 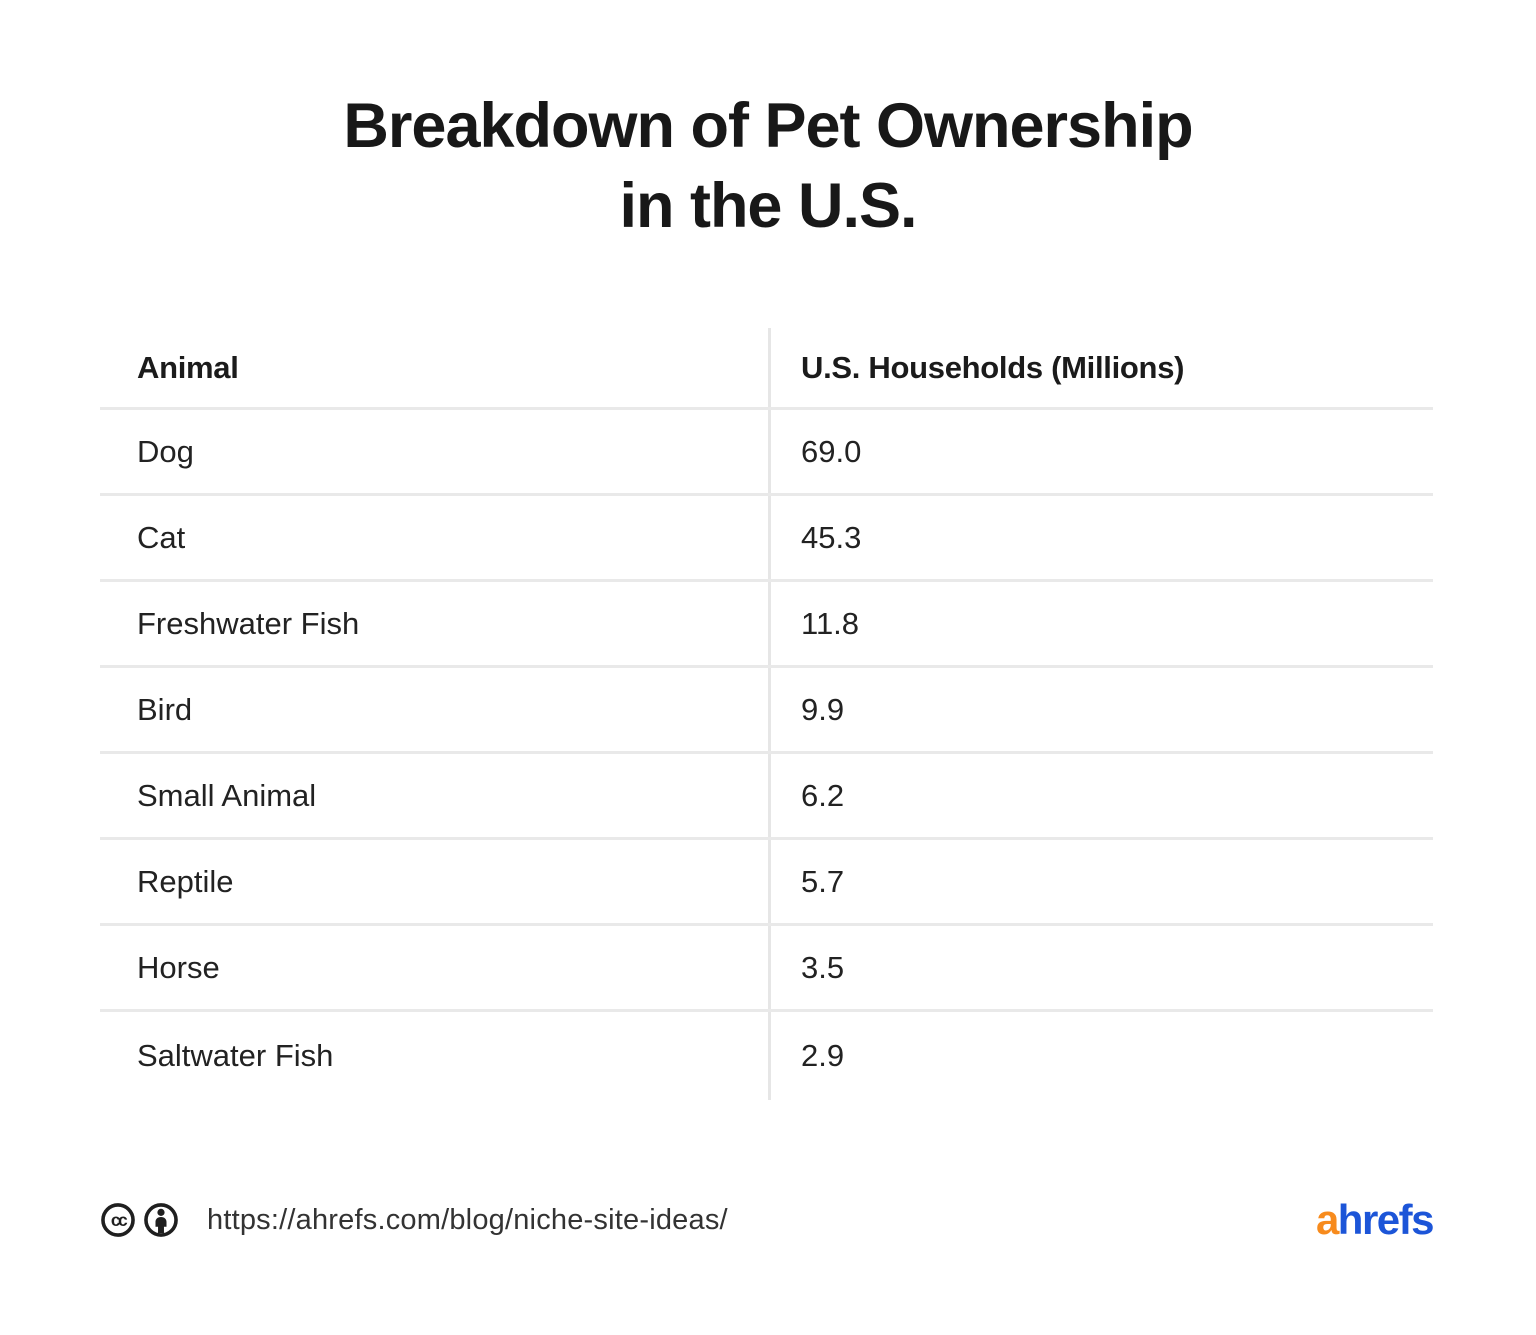 I want to click on table-row: Horse 3.5, so click(x=766, y=969).